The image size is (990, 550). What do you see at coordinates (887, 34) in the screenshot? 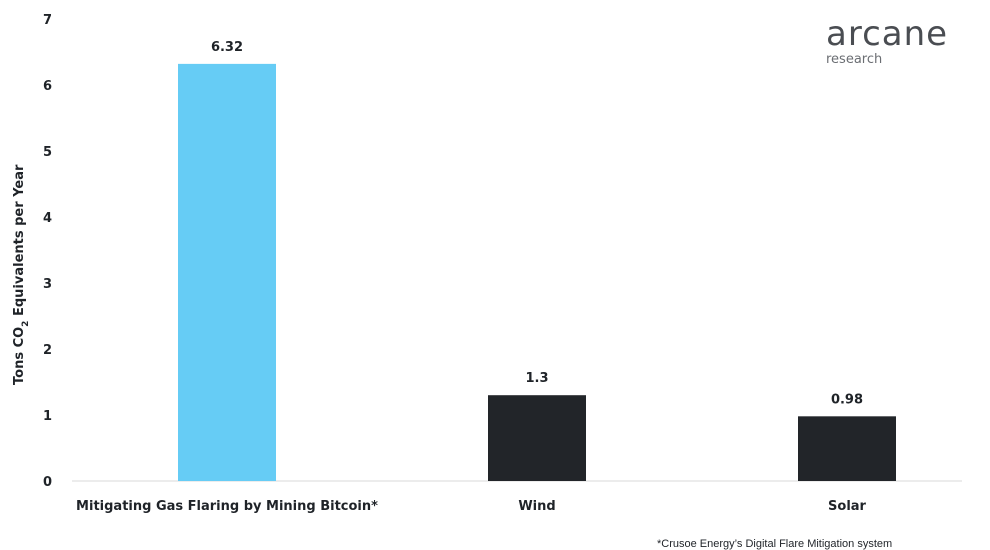
I see `logo-wordmark: arcane` at bounding box center [887, 34].